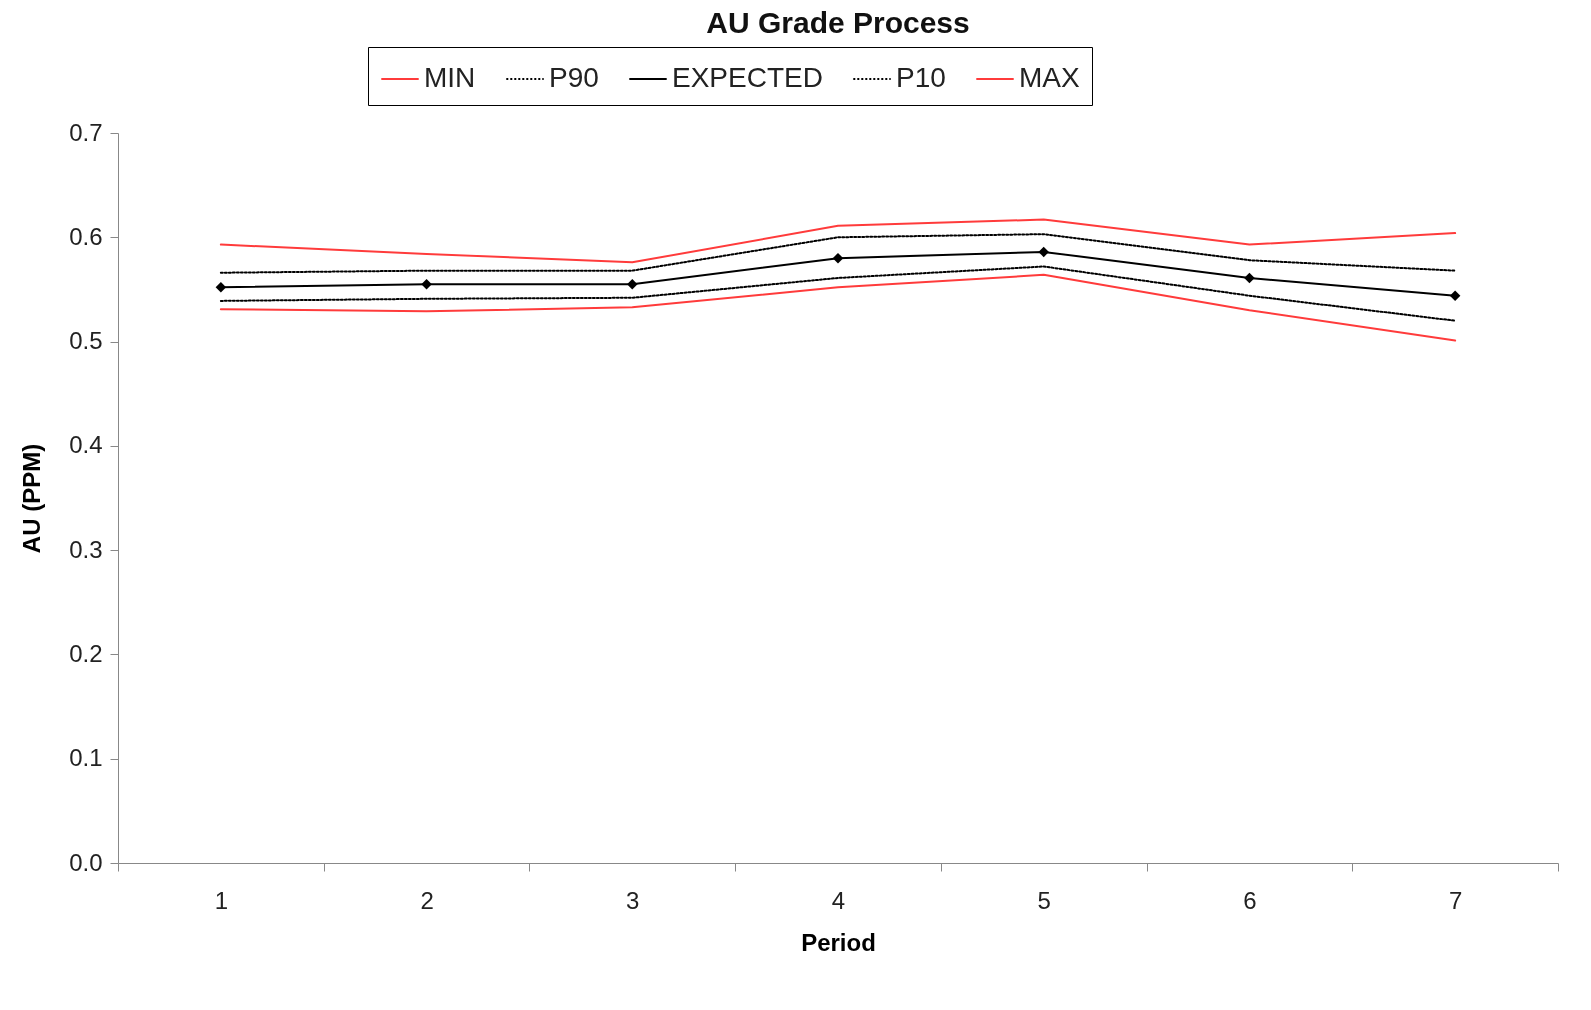  I want to click on legend-label: MIN, so click(450, 77).